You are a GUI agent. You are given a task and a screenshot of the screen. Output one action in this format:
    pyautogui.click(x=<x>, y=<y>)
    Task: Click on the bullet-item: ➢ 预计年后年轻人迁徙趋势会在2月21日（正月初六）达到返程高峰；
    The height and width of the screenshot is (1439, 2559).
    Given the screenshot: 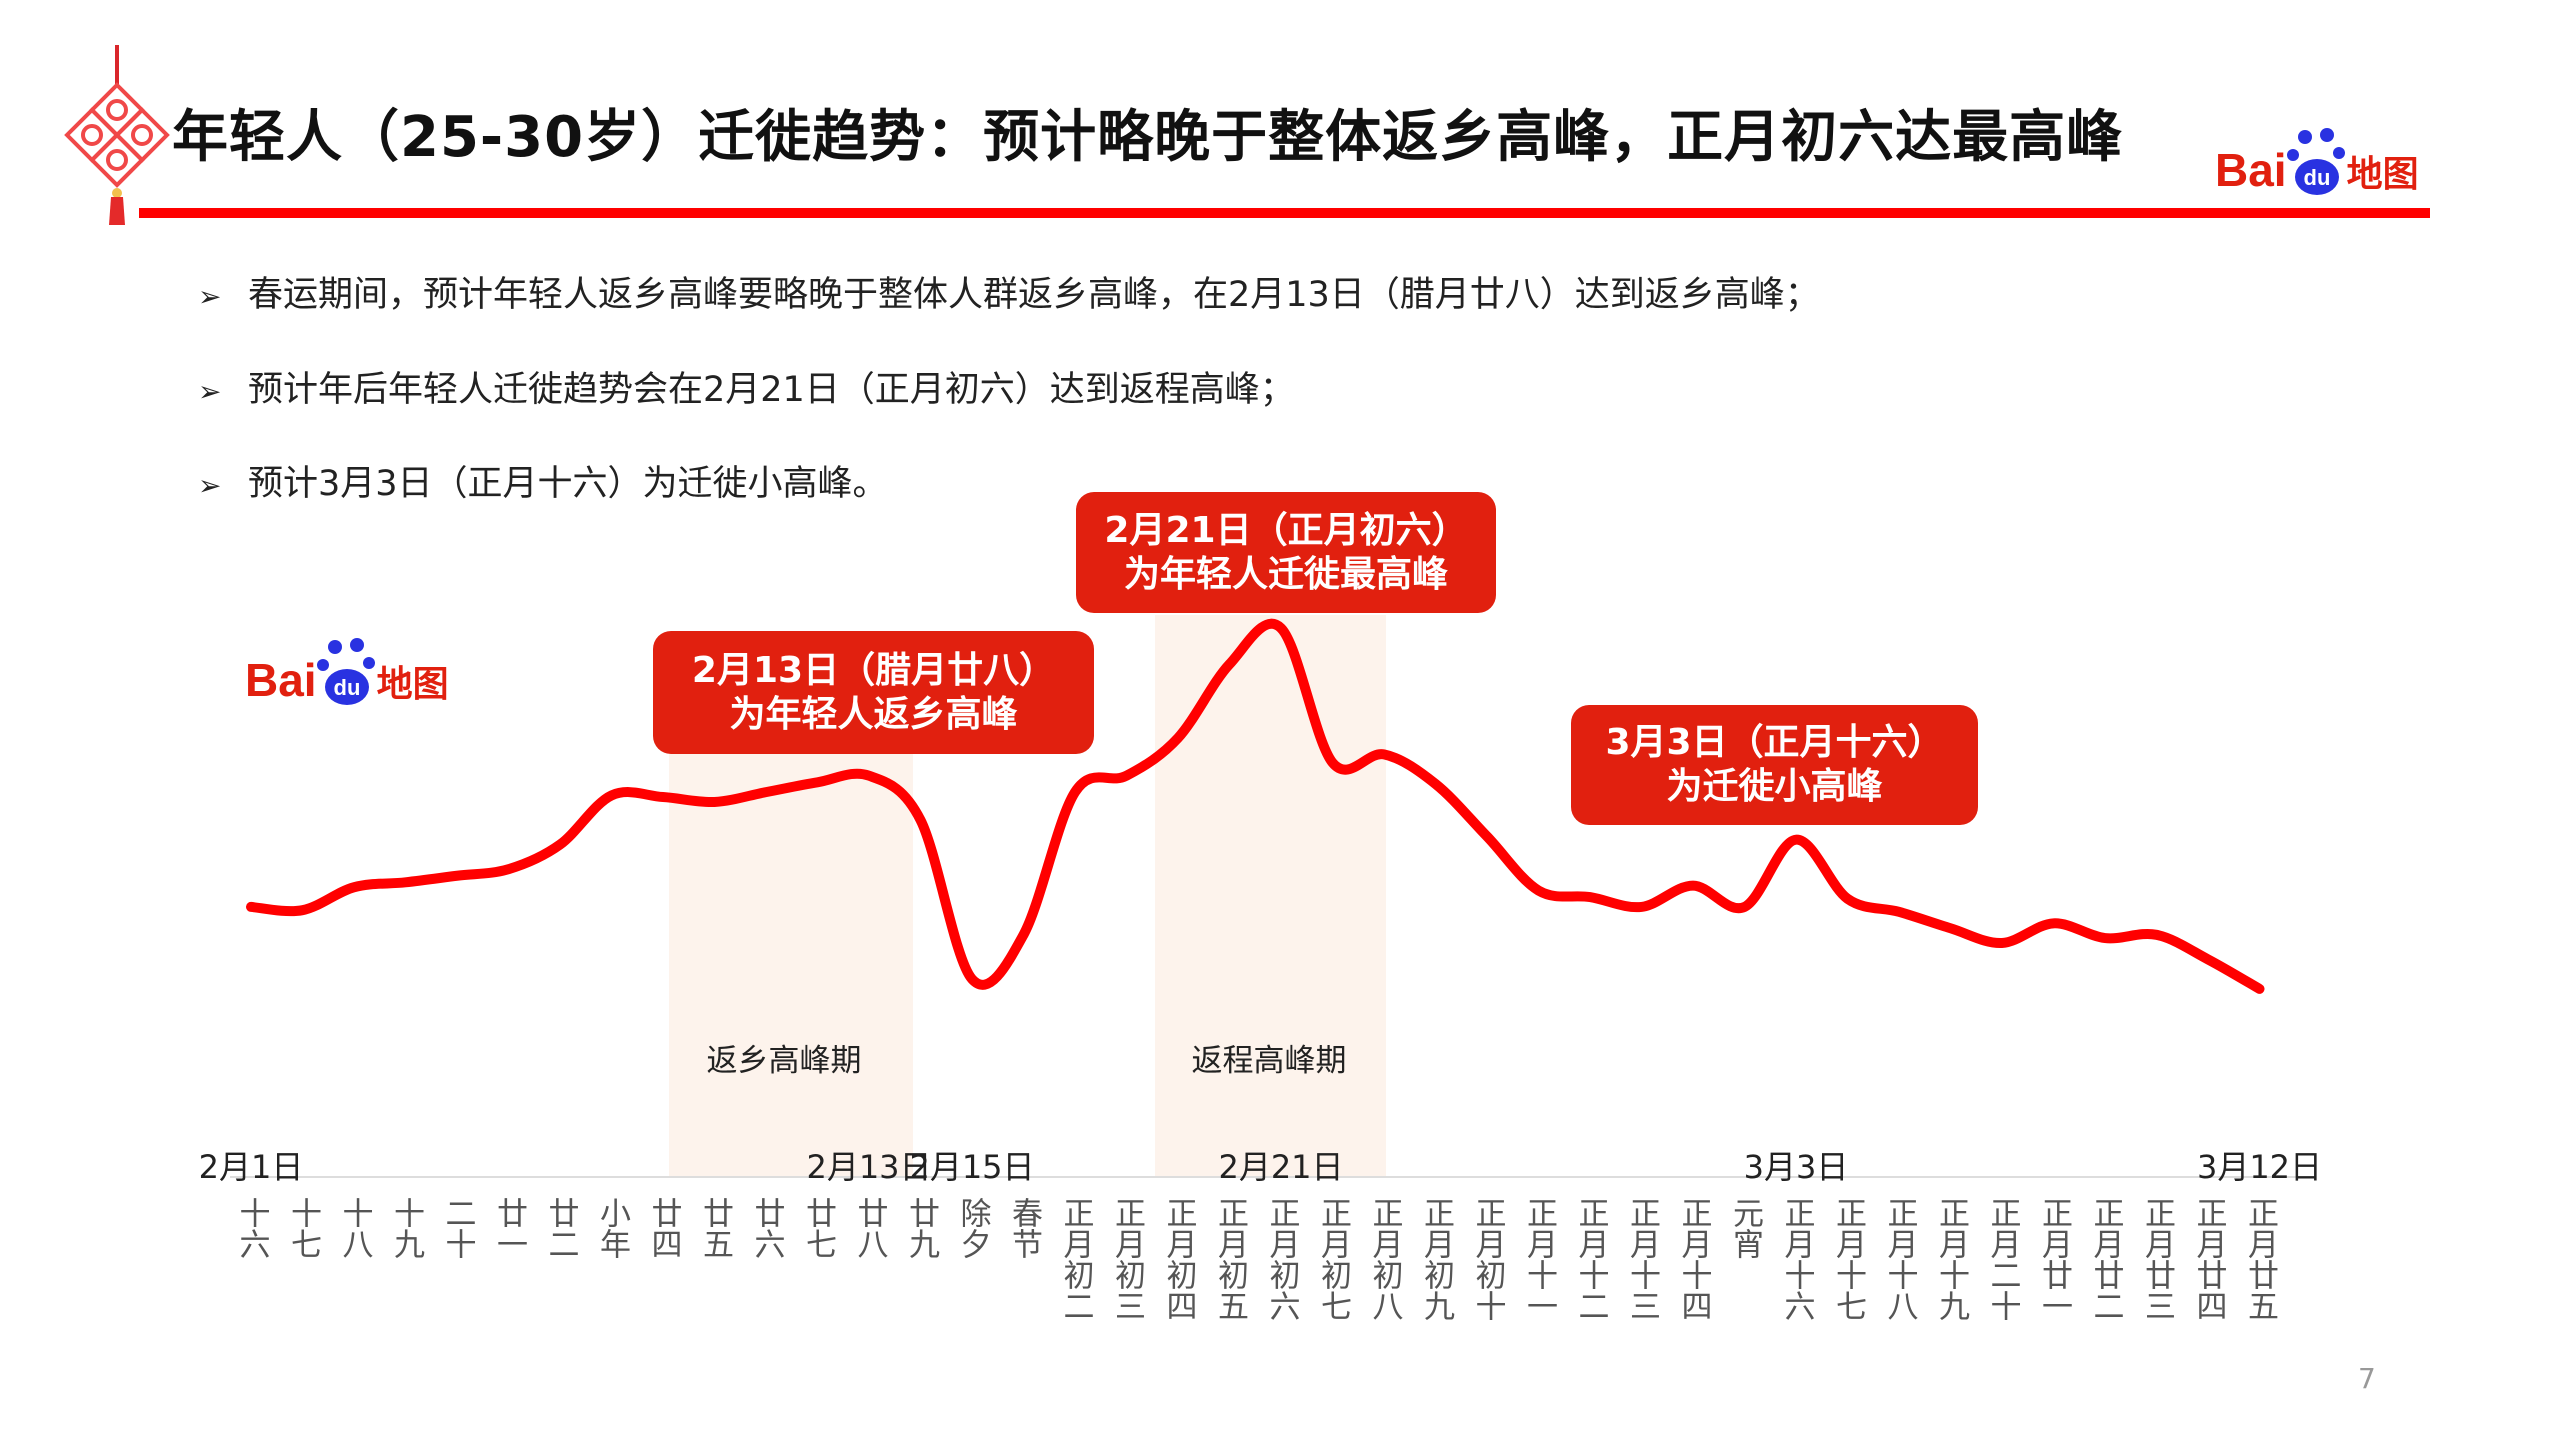 What is the action you would take?
    pyautogui.click(x=746, y=386)
    